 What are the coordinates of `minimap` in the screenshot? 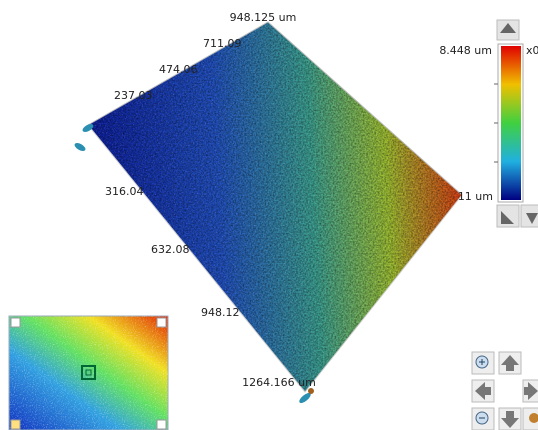 It's located at (88, 372).